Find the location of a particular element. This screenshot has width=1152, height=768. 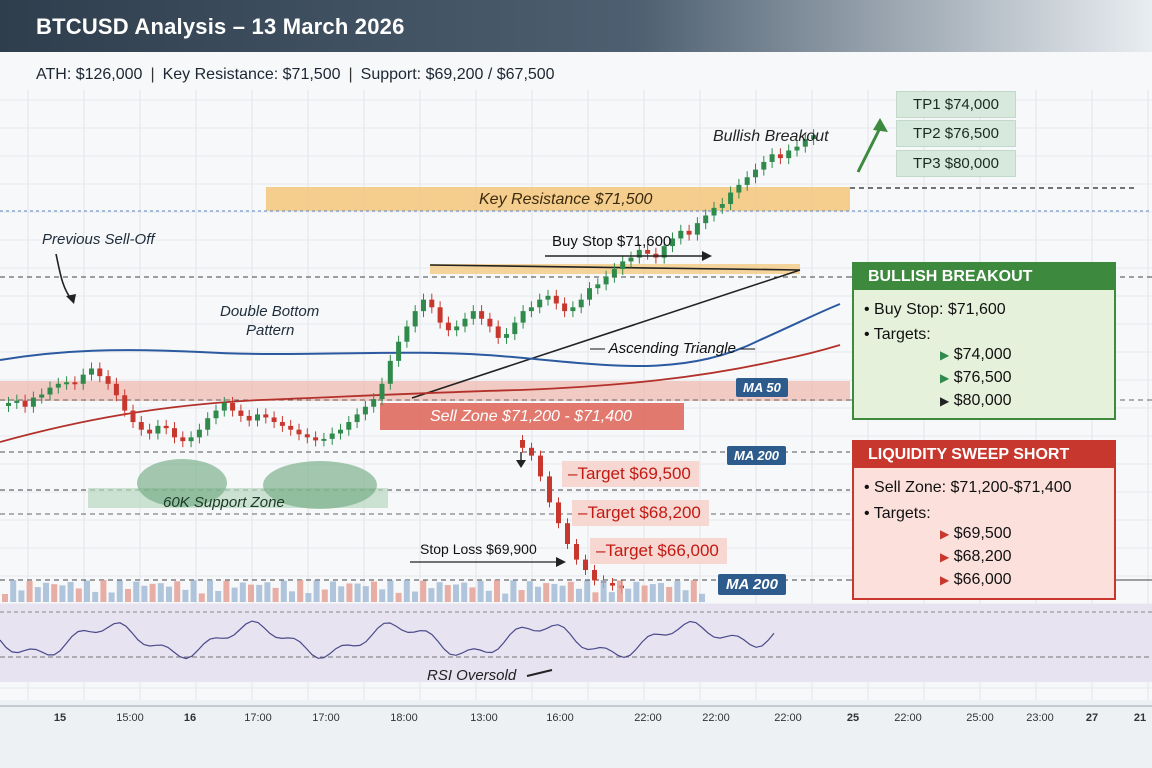

rsi-oversold-arrow is located at coordinates (539, 673).